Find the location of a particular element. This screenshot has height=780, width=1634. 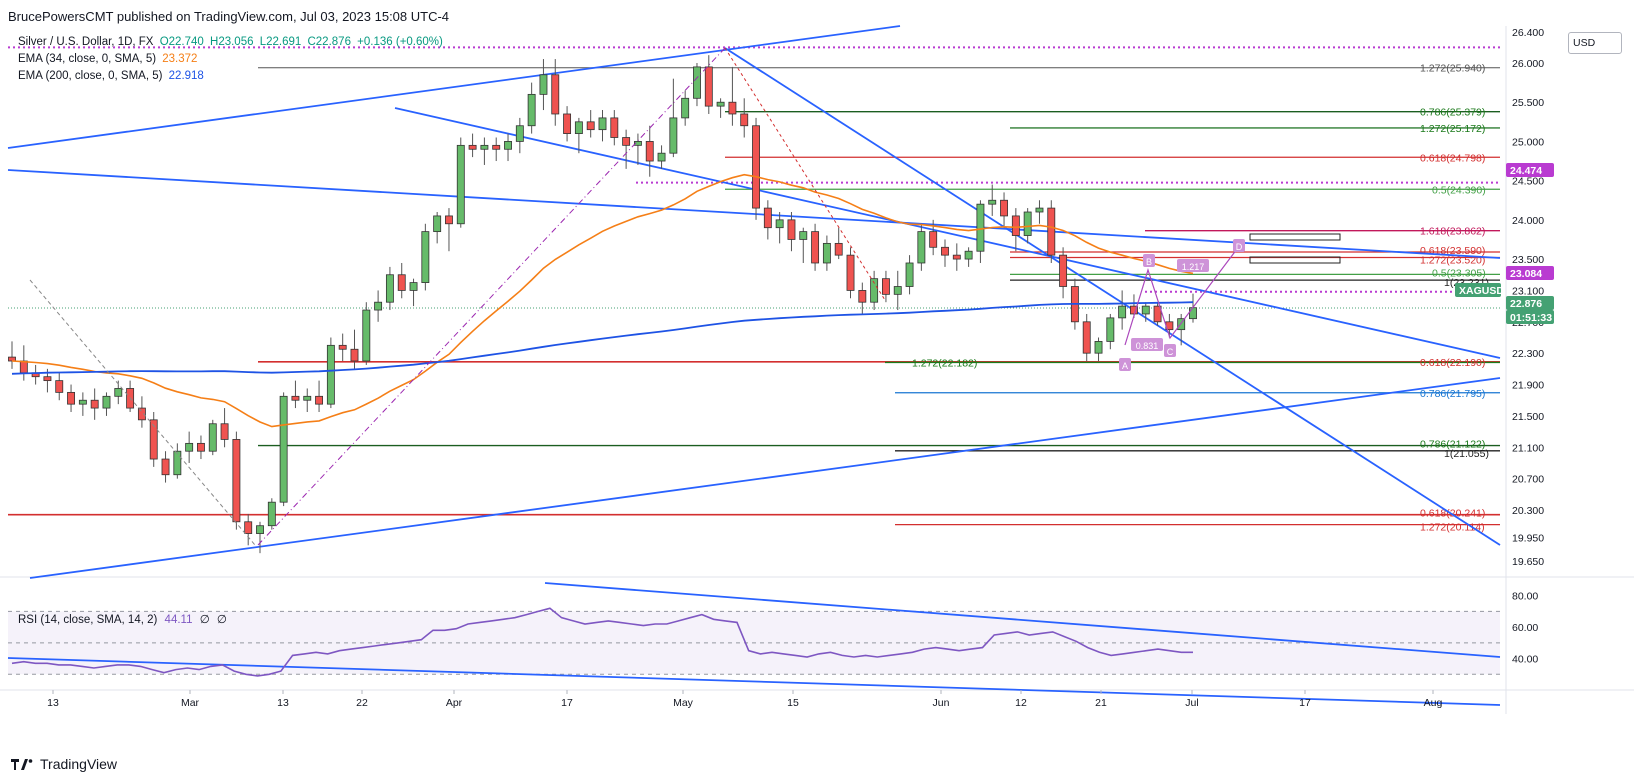

fib-label: 0.618(24.798) is located at coordinates (1452, 158).